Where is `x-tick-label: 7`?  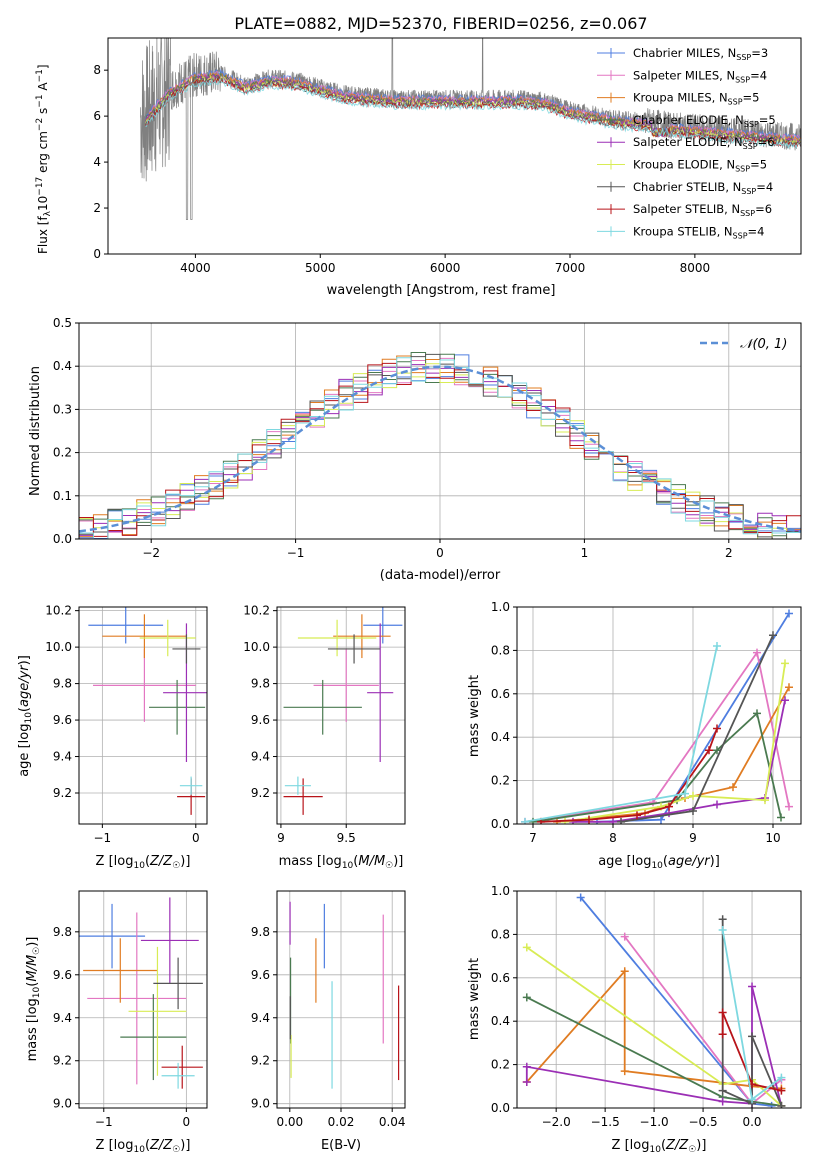
x-tick-label: 7 is located at coordinates (533, 838).